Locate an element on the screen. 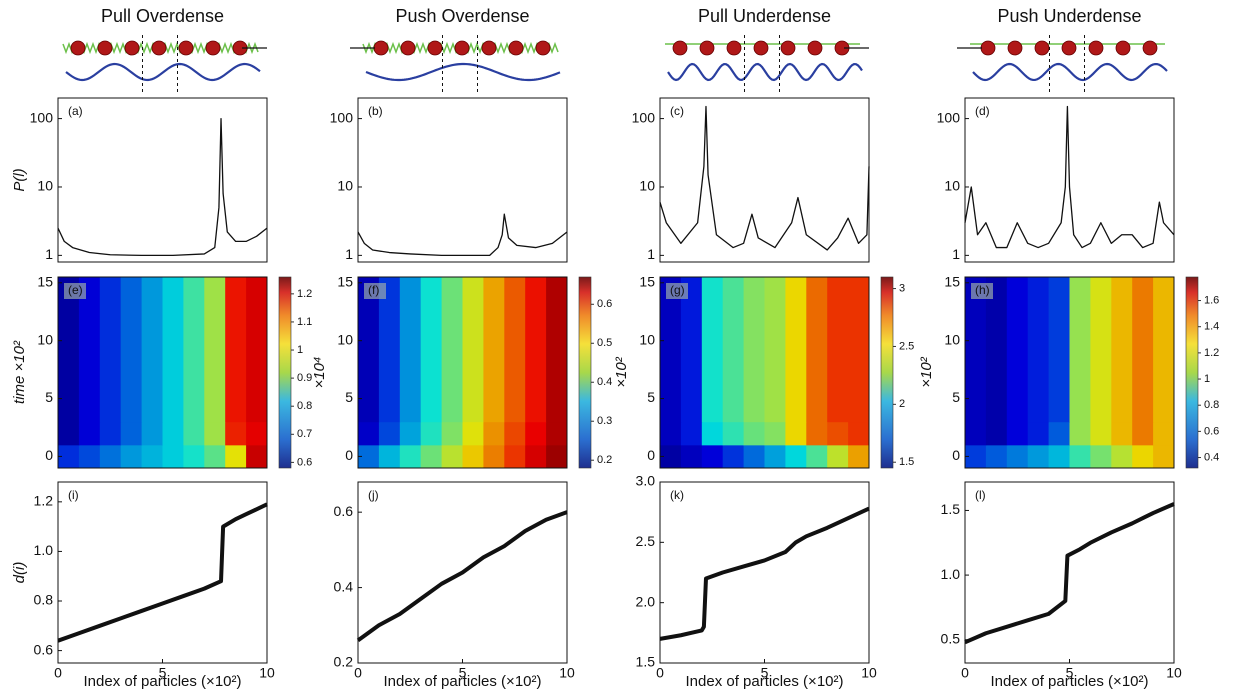 This screenshot has height=689, width=1237. panel-label: (c) is located at coordinates (677, 111).